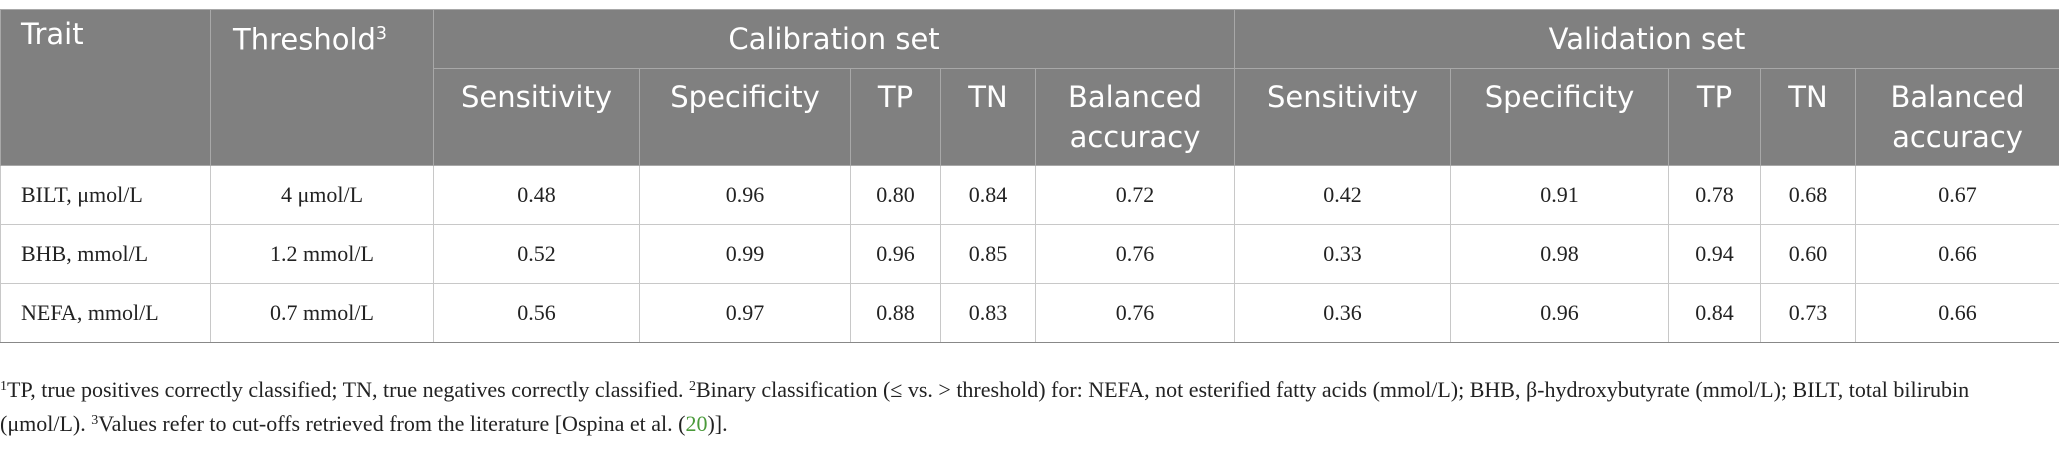 The width and height of the screenshot is (2059, 460). I want to click on footnote-text: )]., so click(717, 423).